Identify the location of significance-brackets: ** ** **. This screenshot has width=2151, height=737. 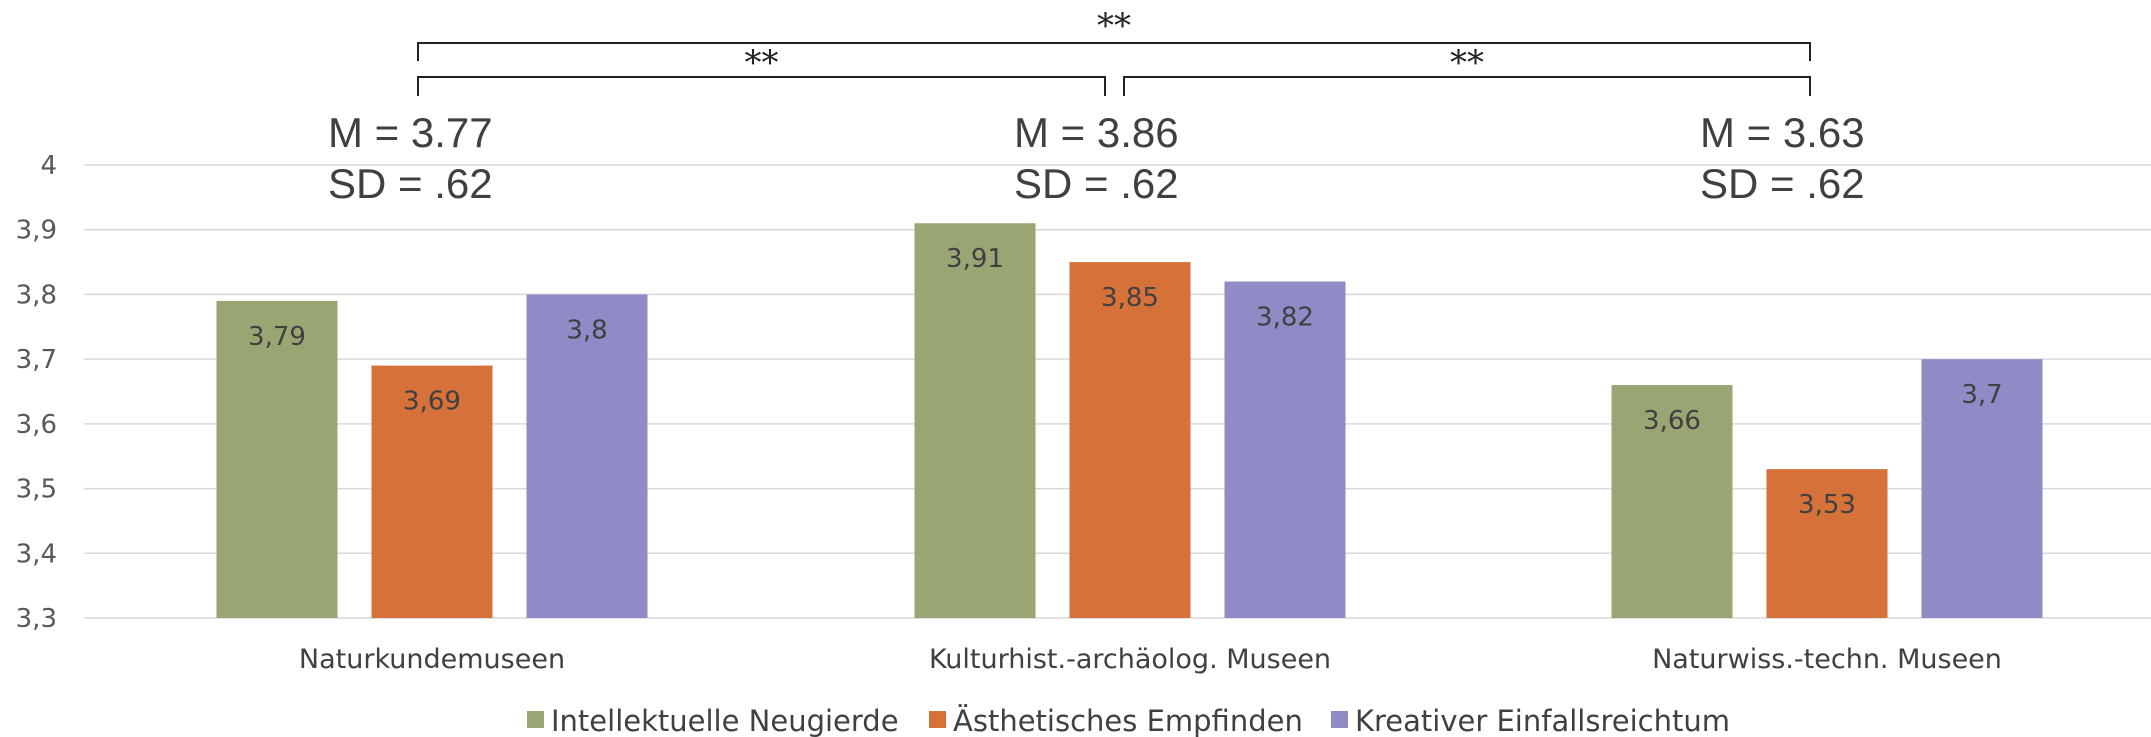
(1114, 51).